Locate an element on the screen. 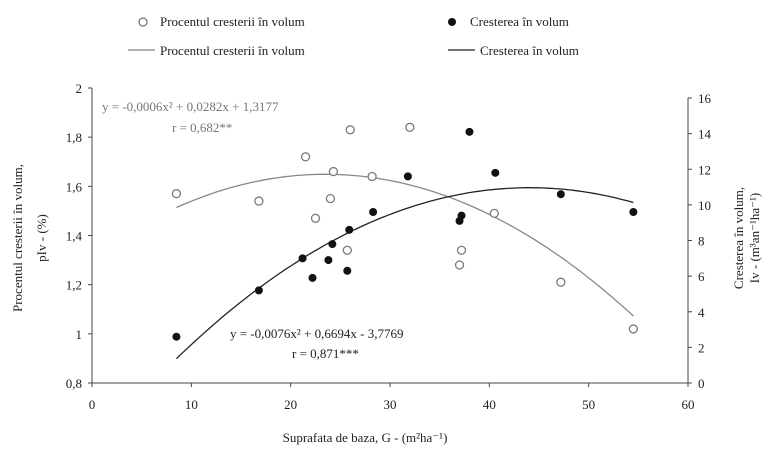 This screenshot has height=450, width=767. x-ticks: 0 10 20 30 40 50 60 is located at coordinates (392, 397).